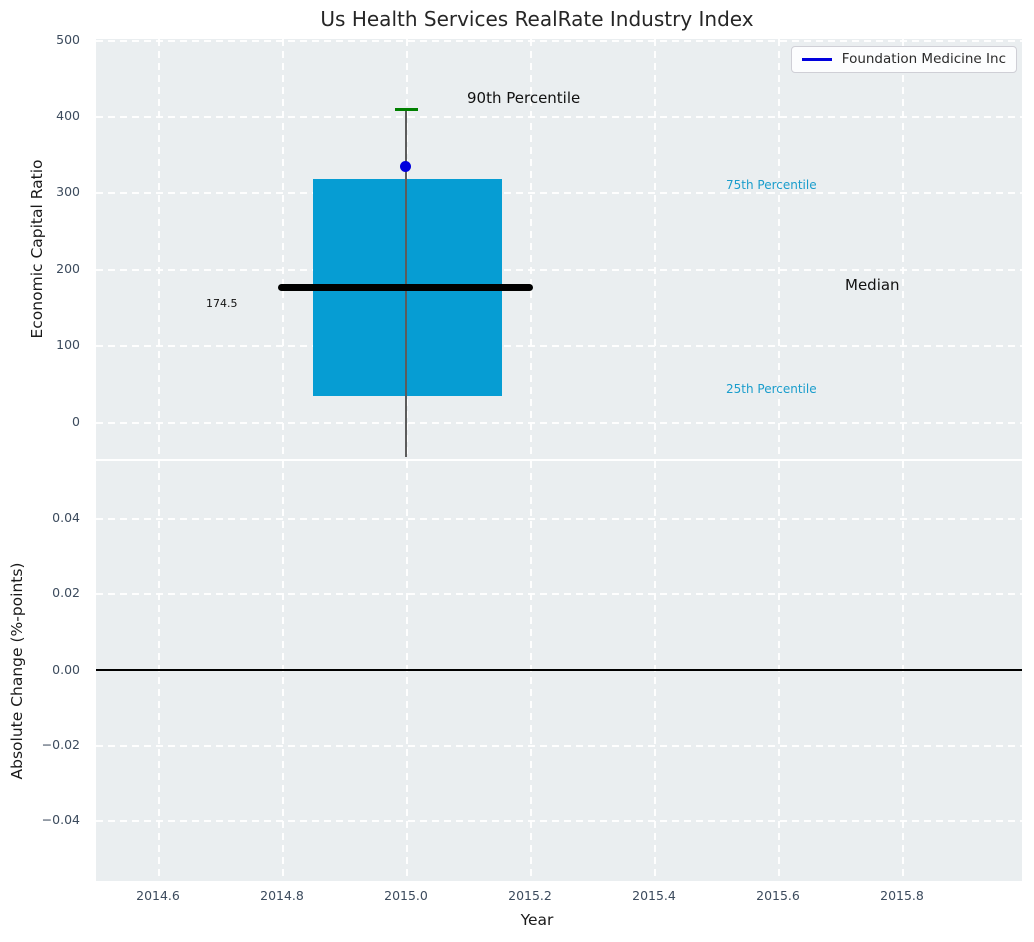  What do you see at coordinates (17, 671) in the screenshot?
I see `y-axis-label-bottom: Absolute Change (%-points)` at bounding box center [17, 671].